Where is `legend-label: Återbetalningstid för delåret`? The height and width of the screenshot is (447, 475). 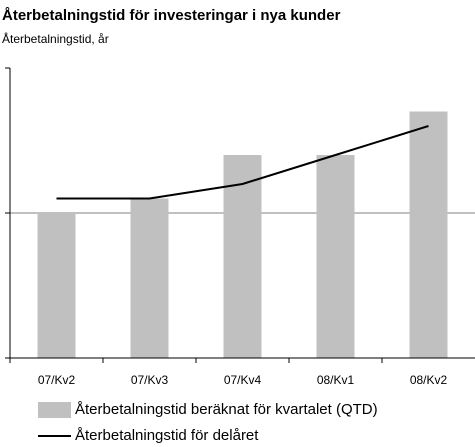 legend-label: Återbetalningstid för delåret is located at coordinates (167, 435).